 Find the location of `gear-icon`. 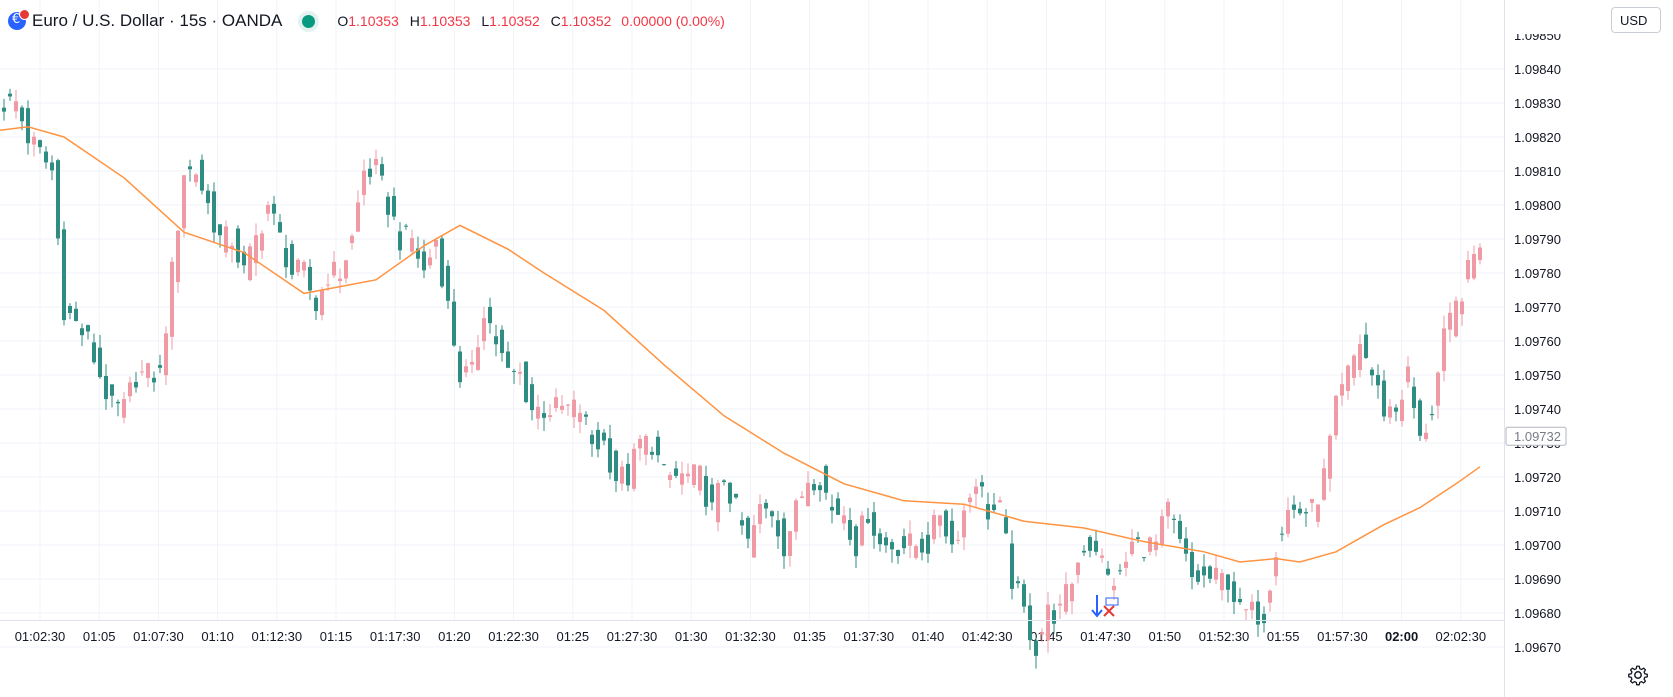

gear-icon is located at coordinates (1638, 675).